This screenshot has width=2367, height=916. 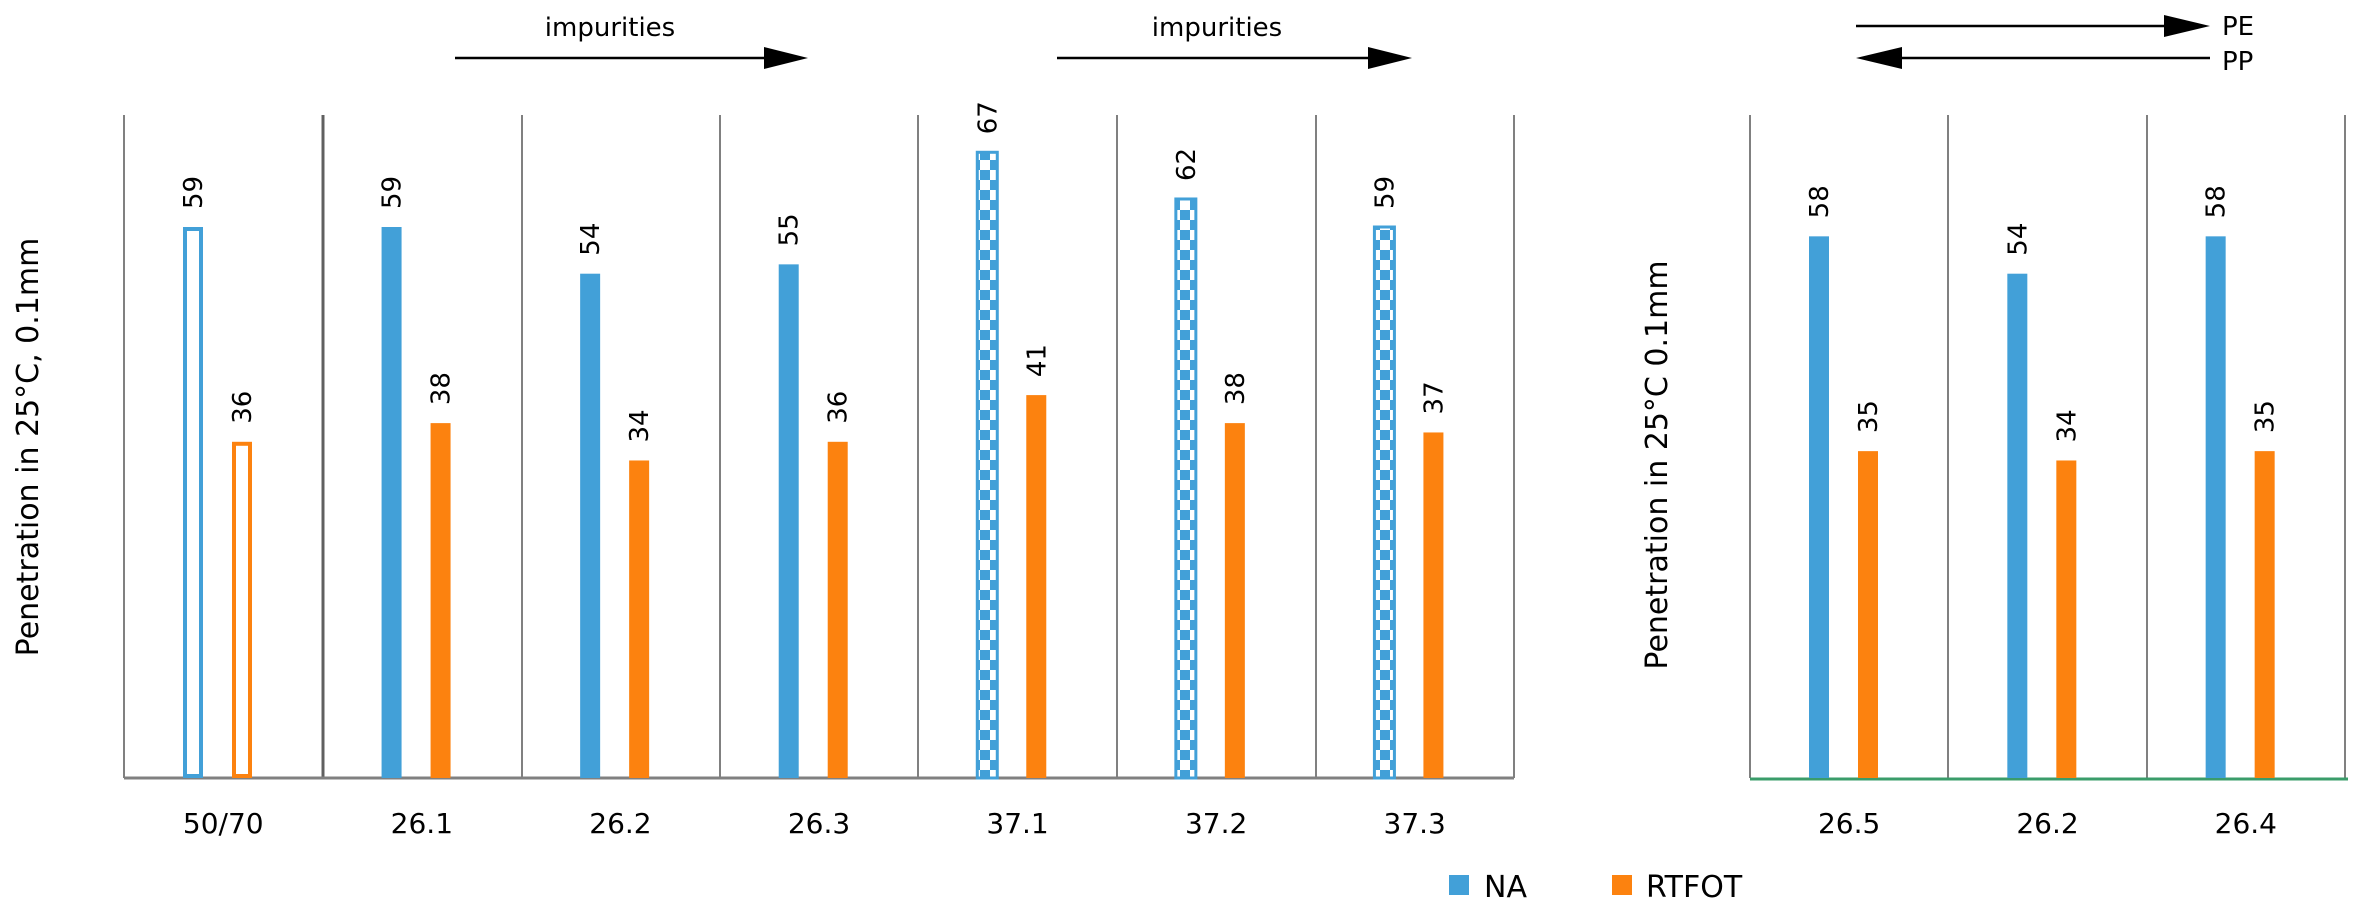 I want to click on right-tick-label-26.5: 26.5, so click(x=1849, y=823).